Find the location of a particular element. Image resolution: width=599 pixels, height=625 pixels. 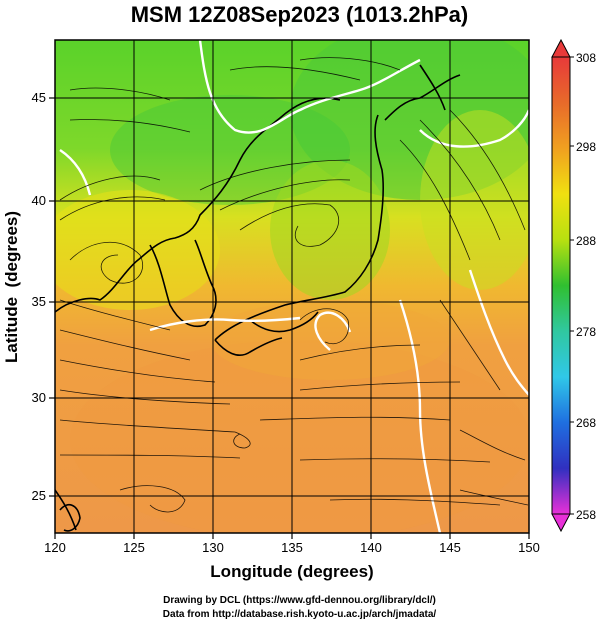

map-title: MSM 12Z08Sep2023 (1013.2hPa) is located at coordinates (299, 14).